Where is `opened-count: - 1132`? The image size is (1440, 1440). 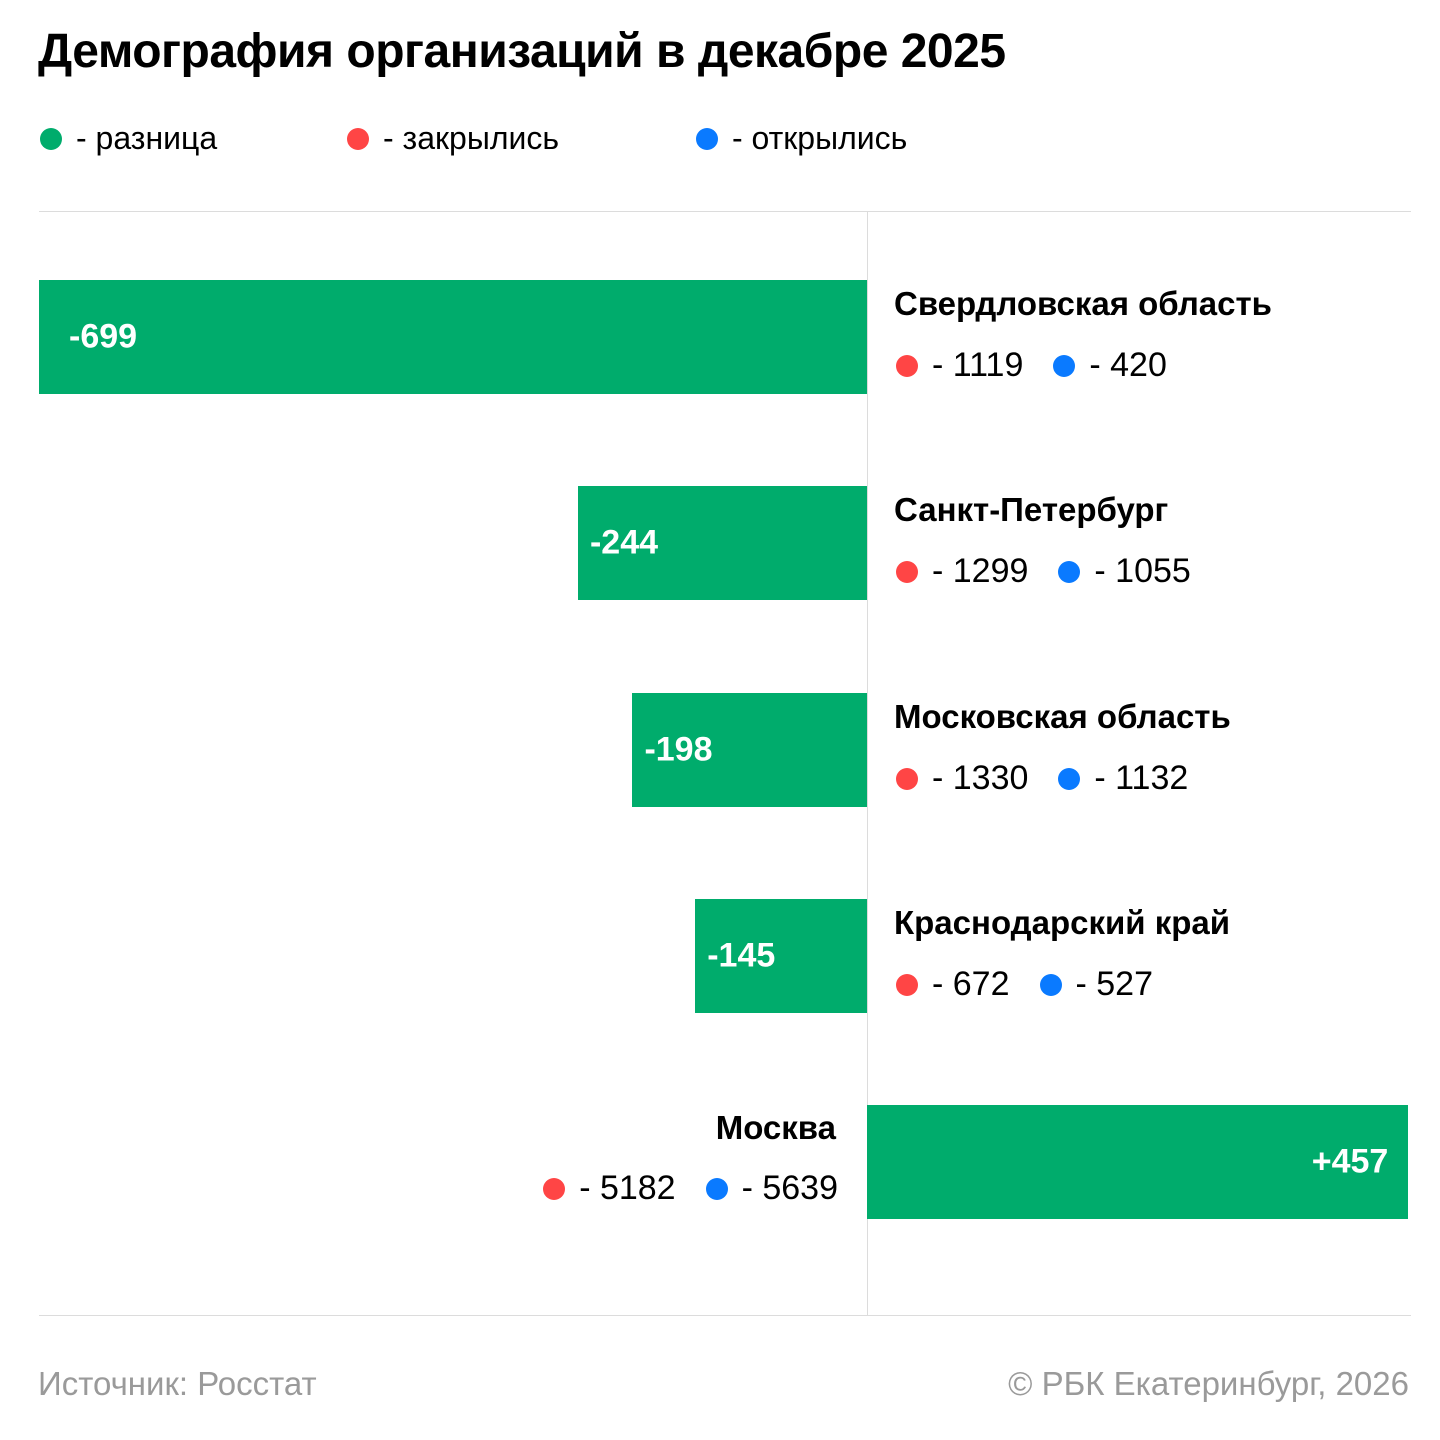
opened-count: - 1132 is located at coordinates (1123, 778).